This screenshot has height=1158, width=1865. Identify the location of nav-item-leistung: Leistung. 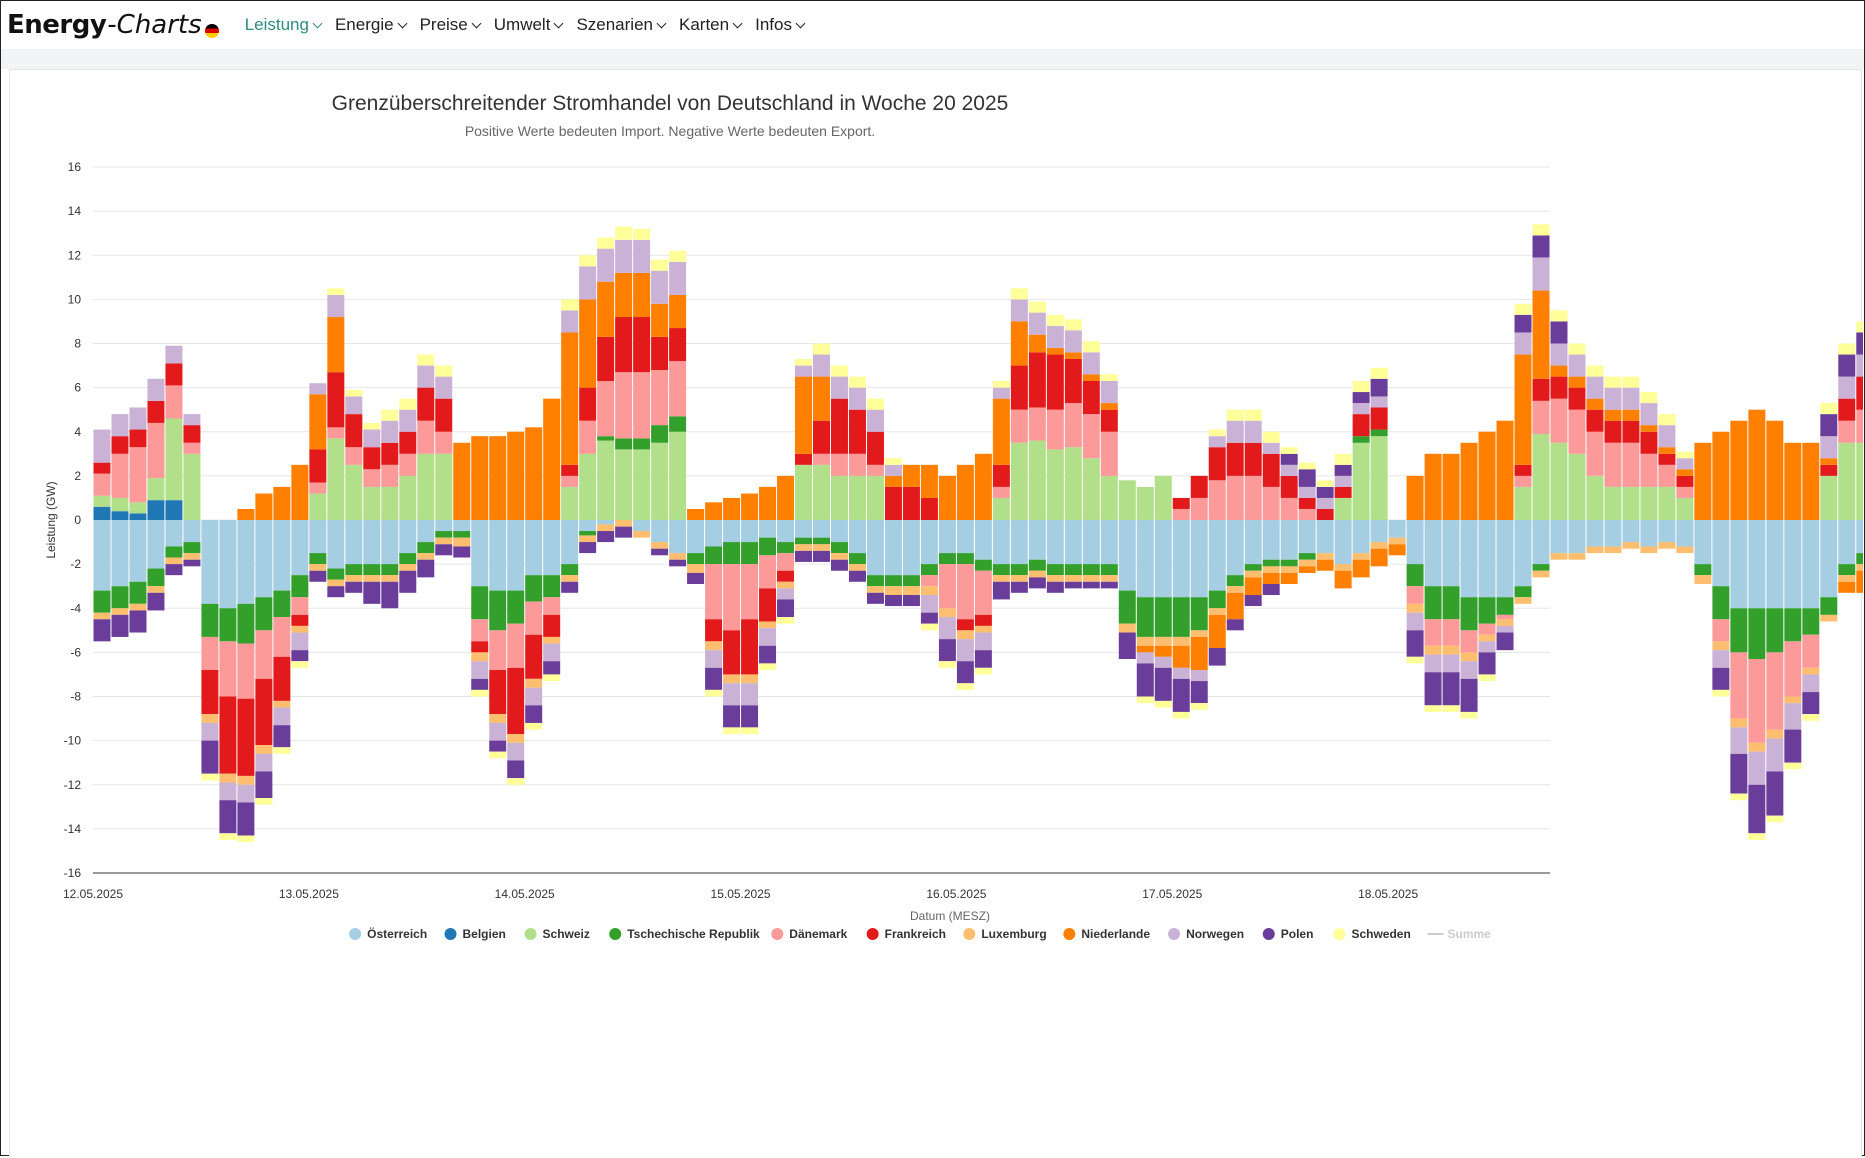
(284, 25).